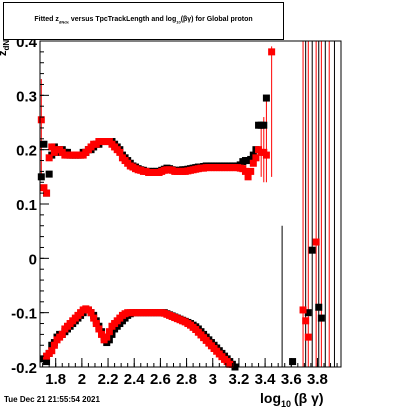  I want to click on x-tick-label: 3.4, so click(266, 379).